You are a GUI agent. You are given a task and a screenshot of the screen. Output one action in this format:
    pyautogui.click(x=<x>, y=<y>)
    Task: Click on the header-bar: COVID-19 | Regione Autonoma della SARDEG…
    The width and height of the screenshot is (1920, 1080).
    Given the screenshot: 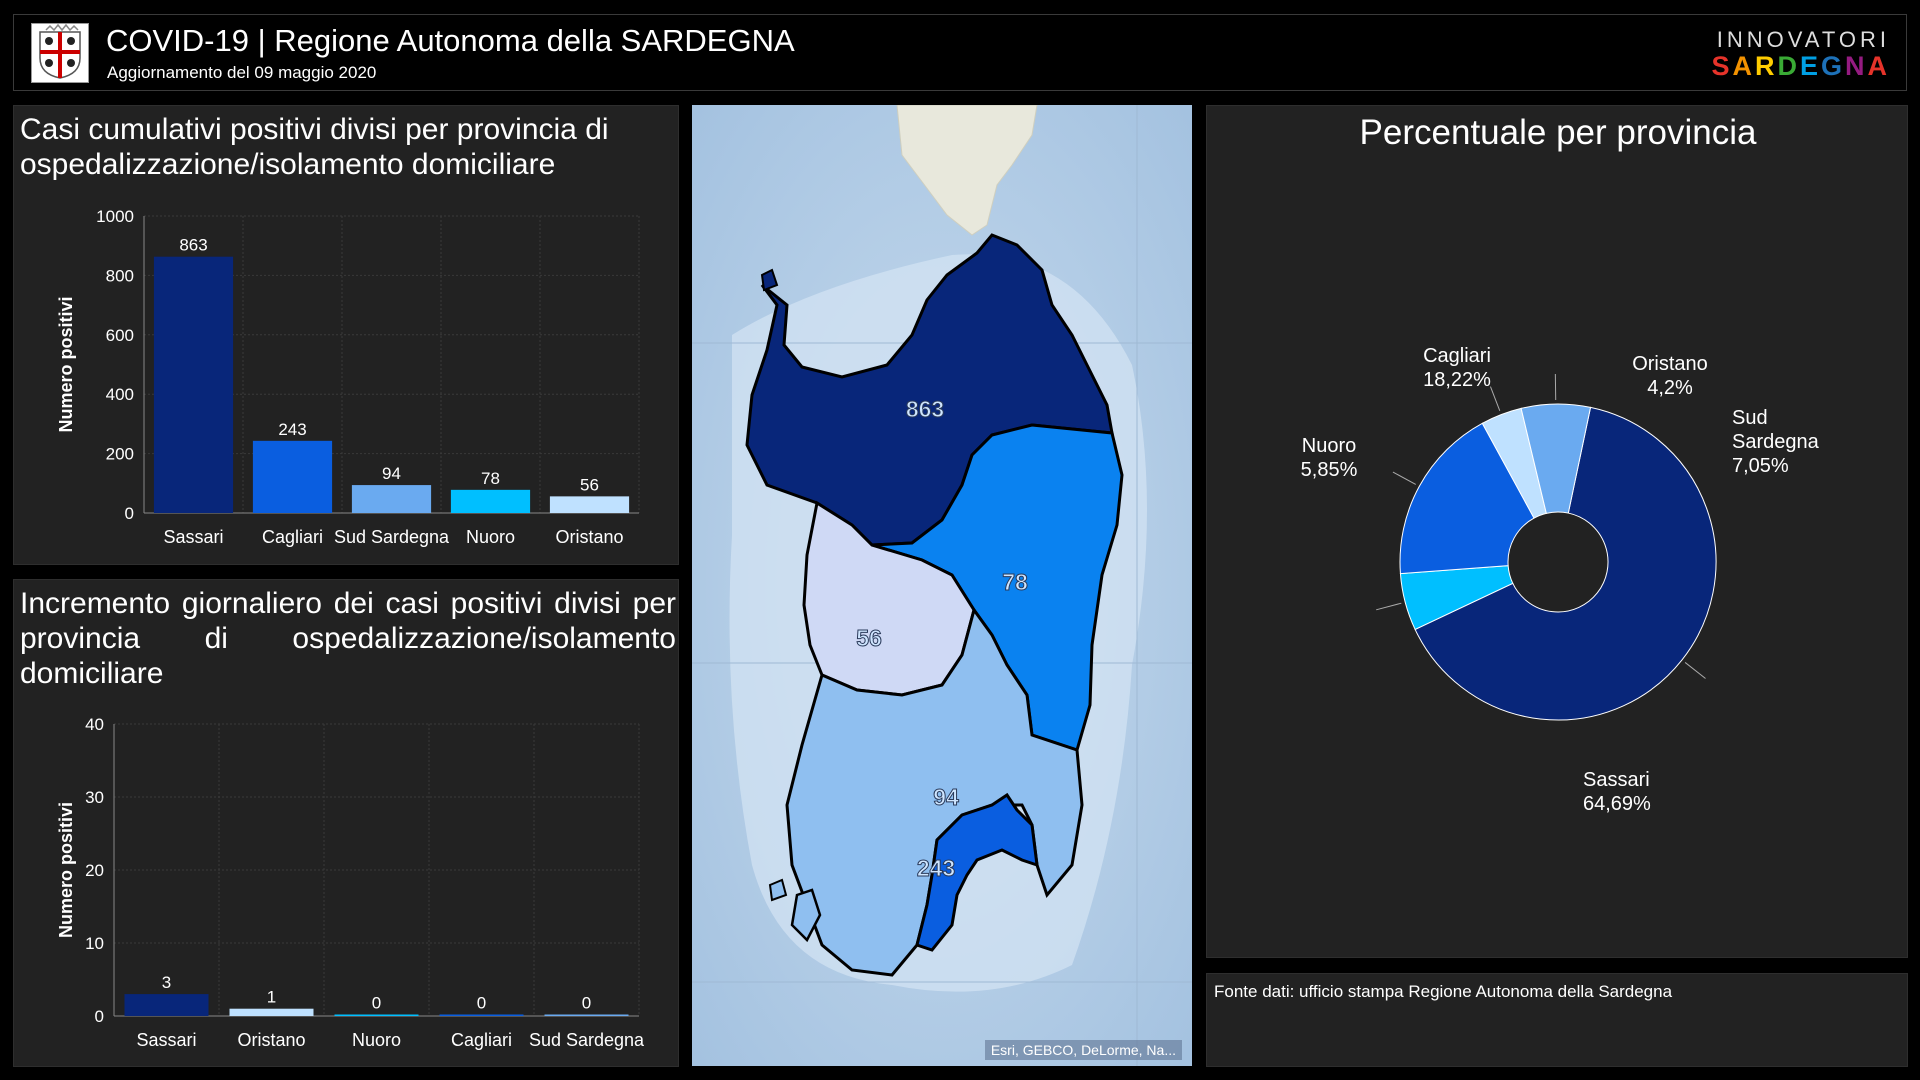 What is the action you would take?
    pyautogui.click(x=960, y=52)
    